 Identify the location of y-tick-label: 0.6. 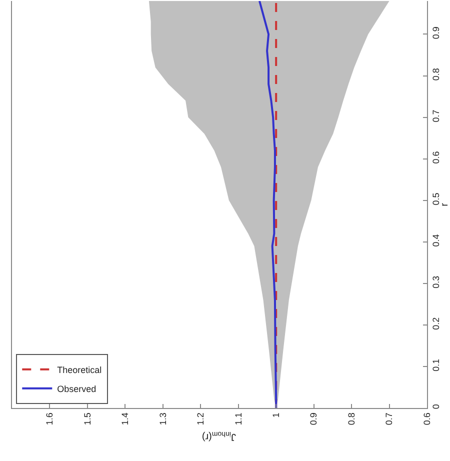
(435, 157).